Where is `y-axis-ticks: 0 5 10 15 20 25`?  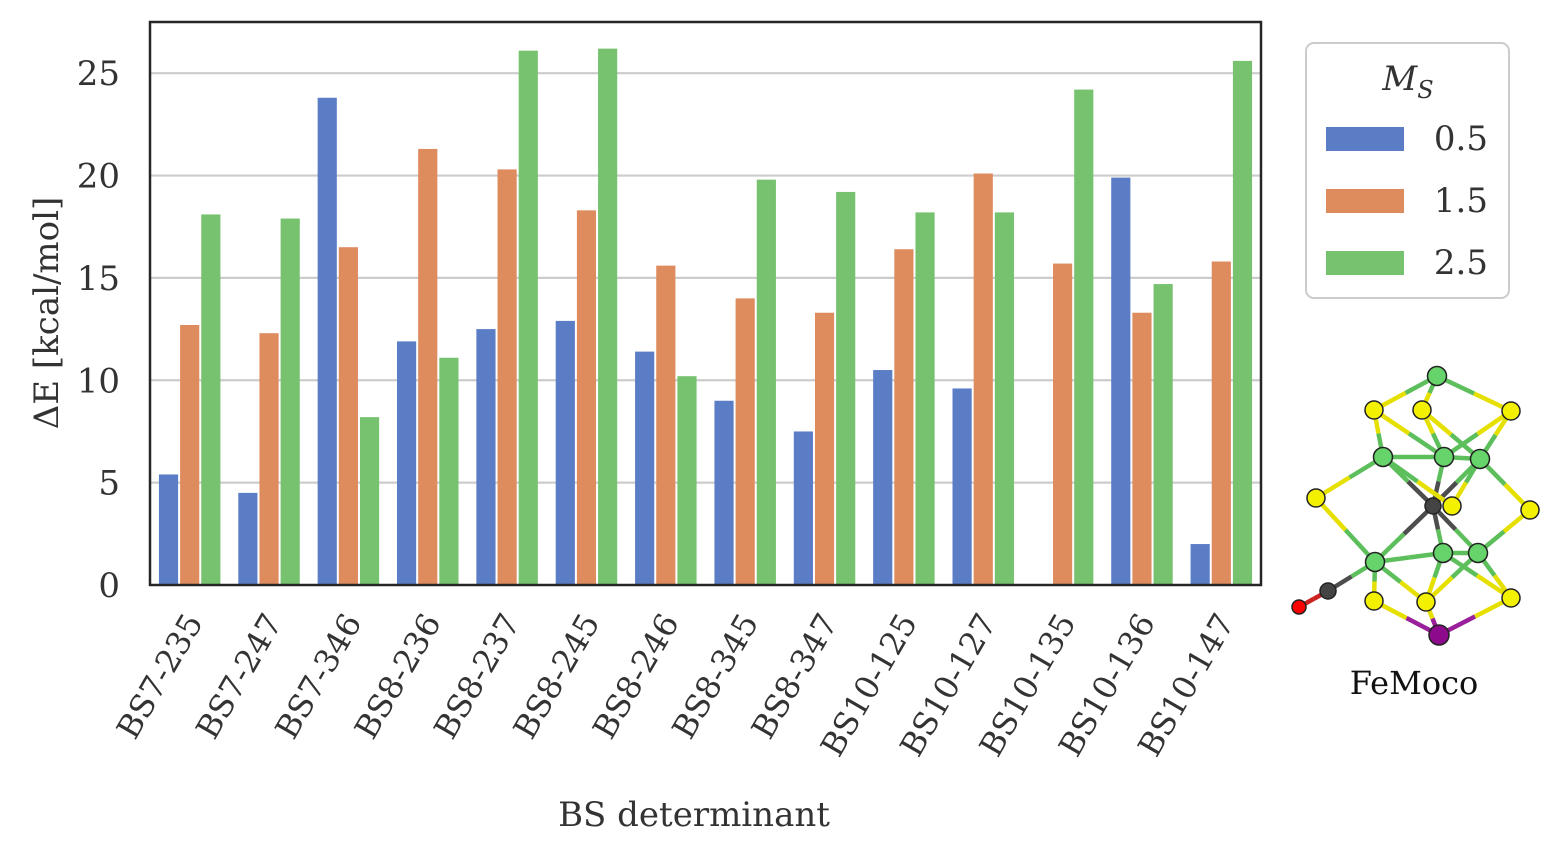 y-axis-ticks: 0 5 10 15 20 25 is located at coordinates (98, 330).